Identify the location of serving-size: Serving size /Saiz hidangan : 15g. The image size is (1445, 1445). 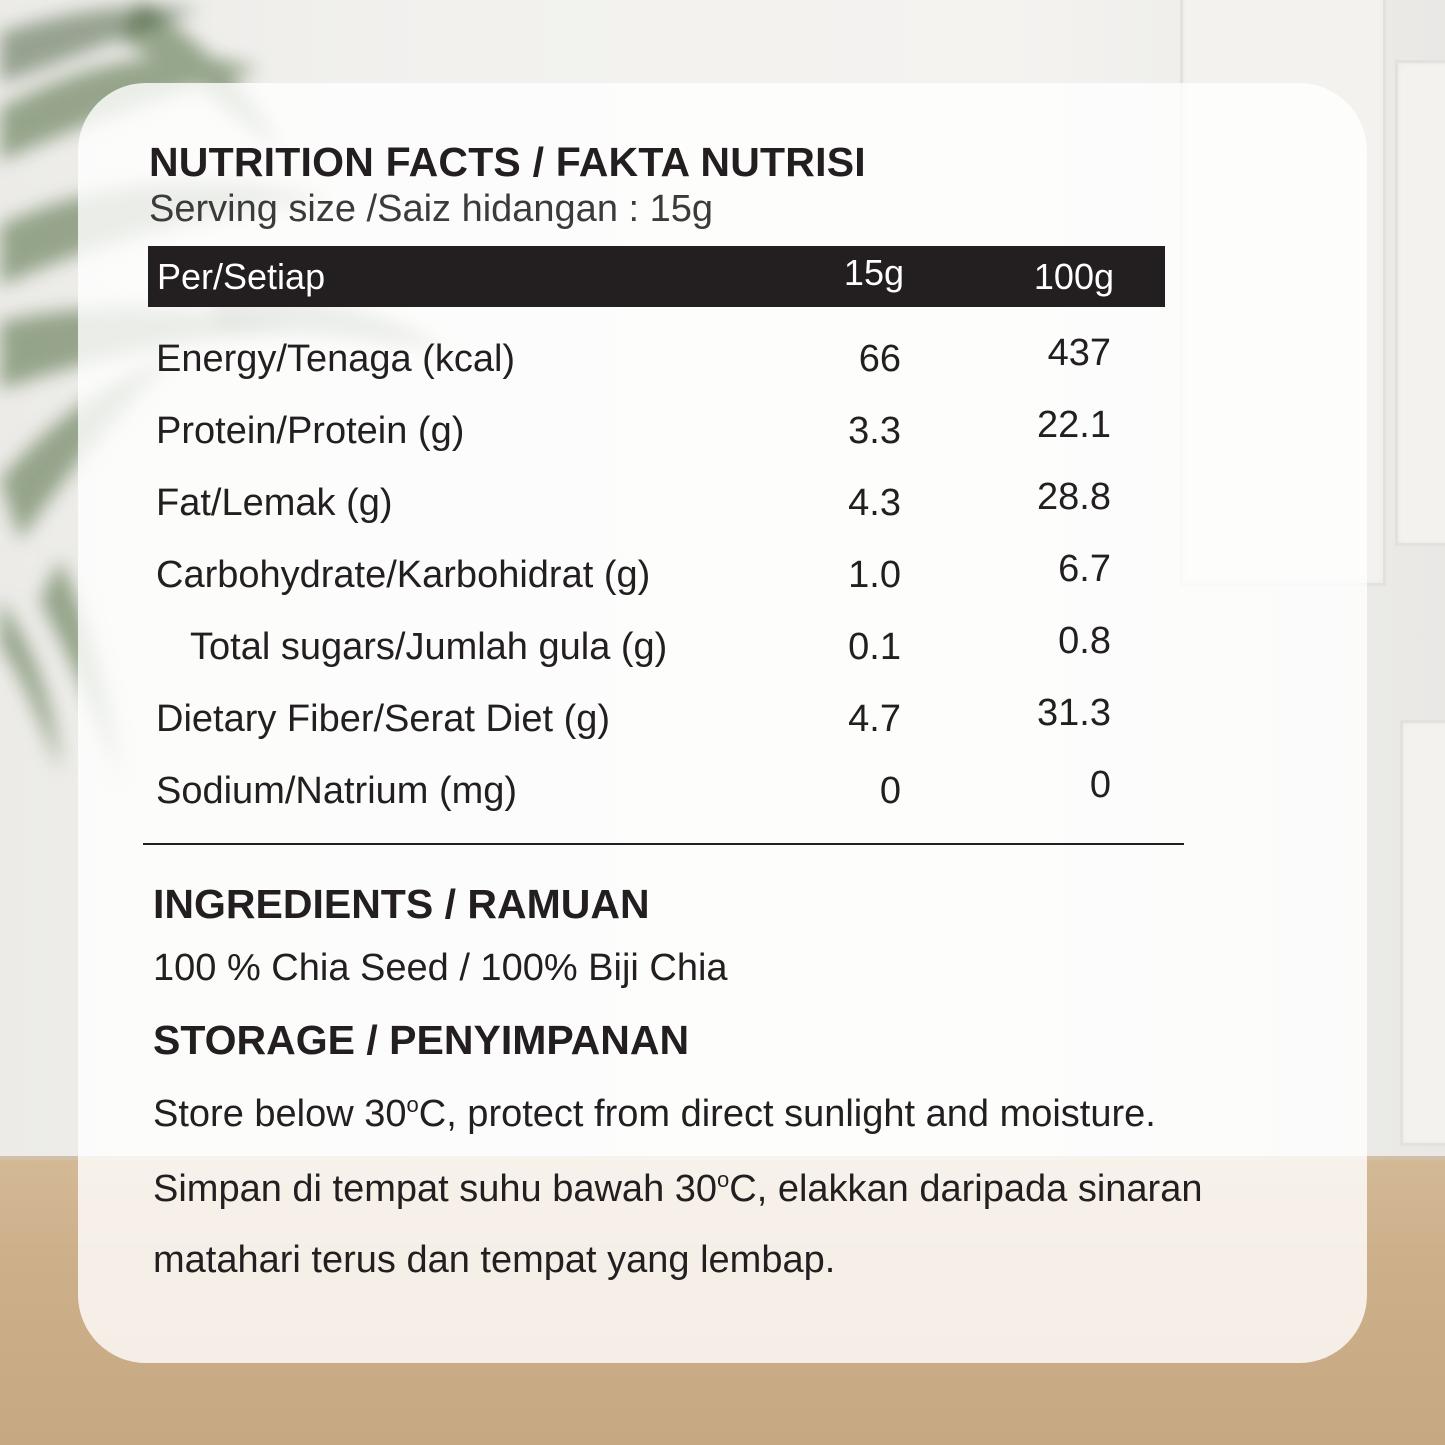
(431, 209).